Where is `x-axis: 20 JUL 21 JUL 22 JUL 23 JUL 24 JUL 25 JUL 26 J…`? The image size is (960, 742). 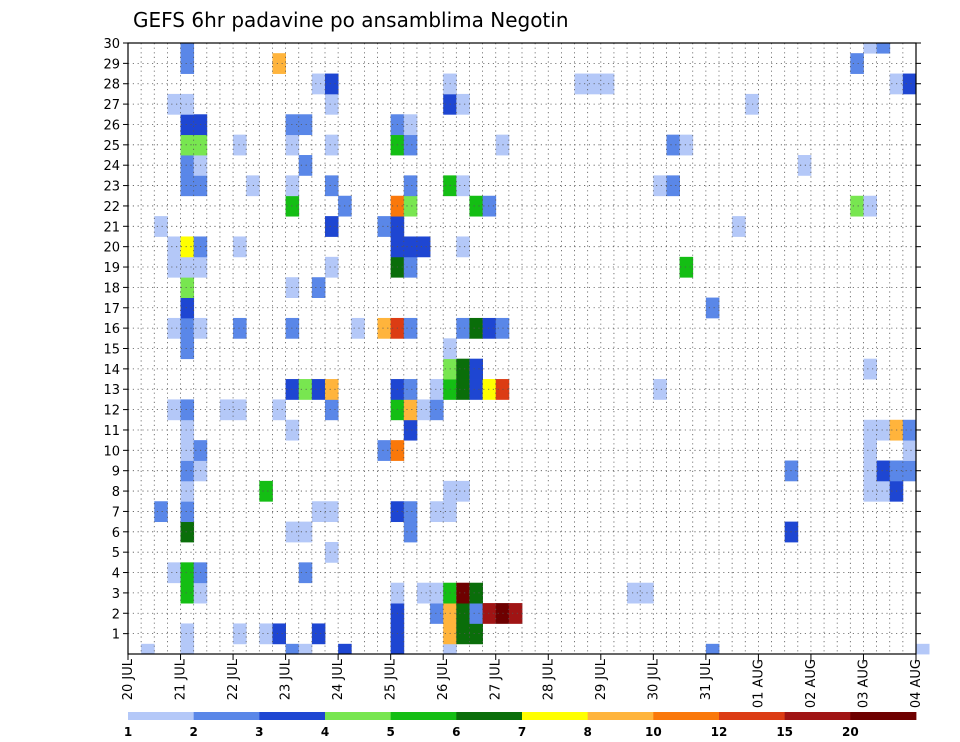
x-axis: 20 JUL 21 JUL 22 JUL 23 JUL 24 JUL 25 JUL 26 J… is located at coordinates (522, 681).